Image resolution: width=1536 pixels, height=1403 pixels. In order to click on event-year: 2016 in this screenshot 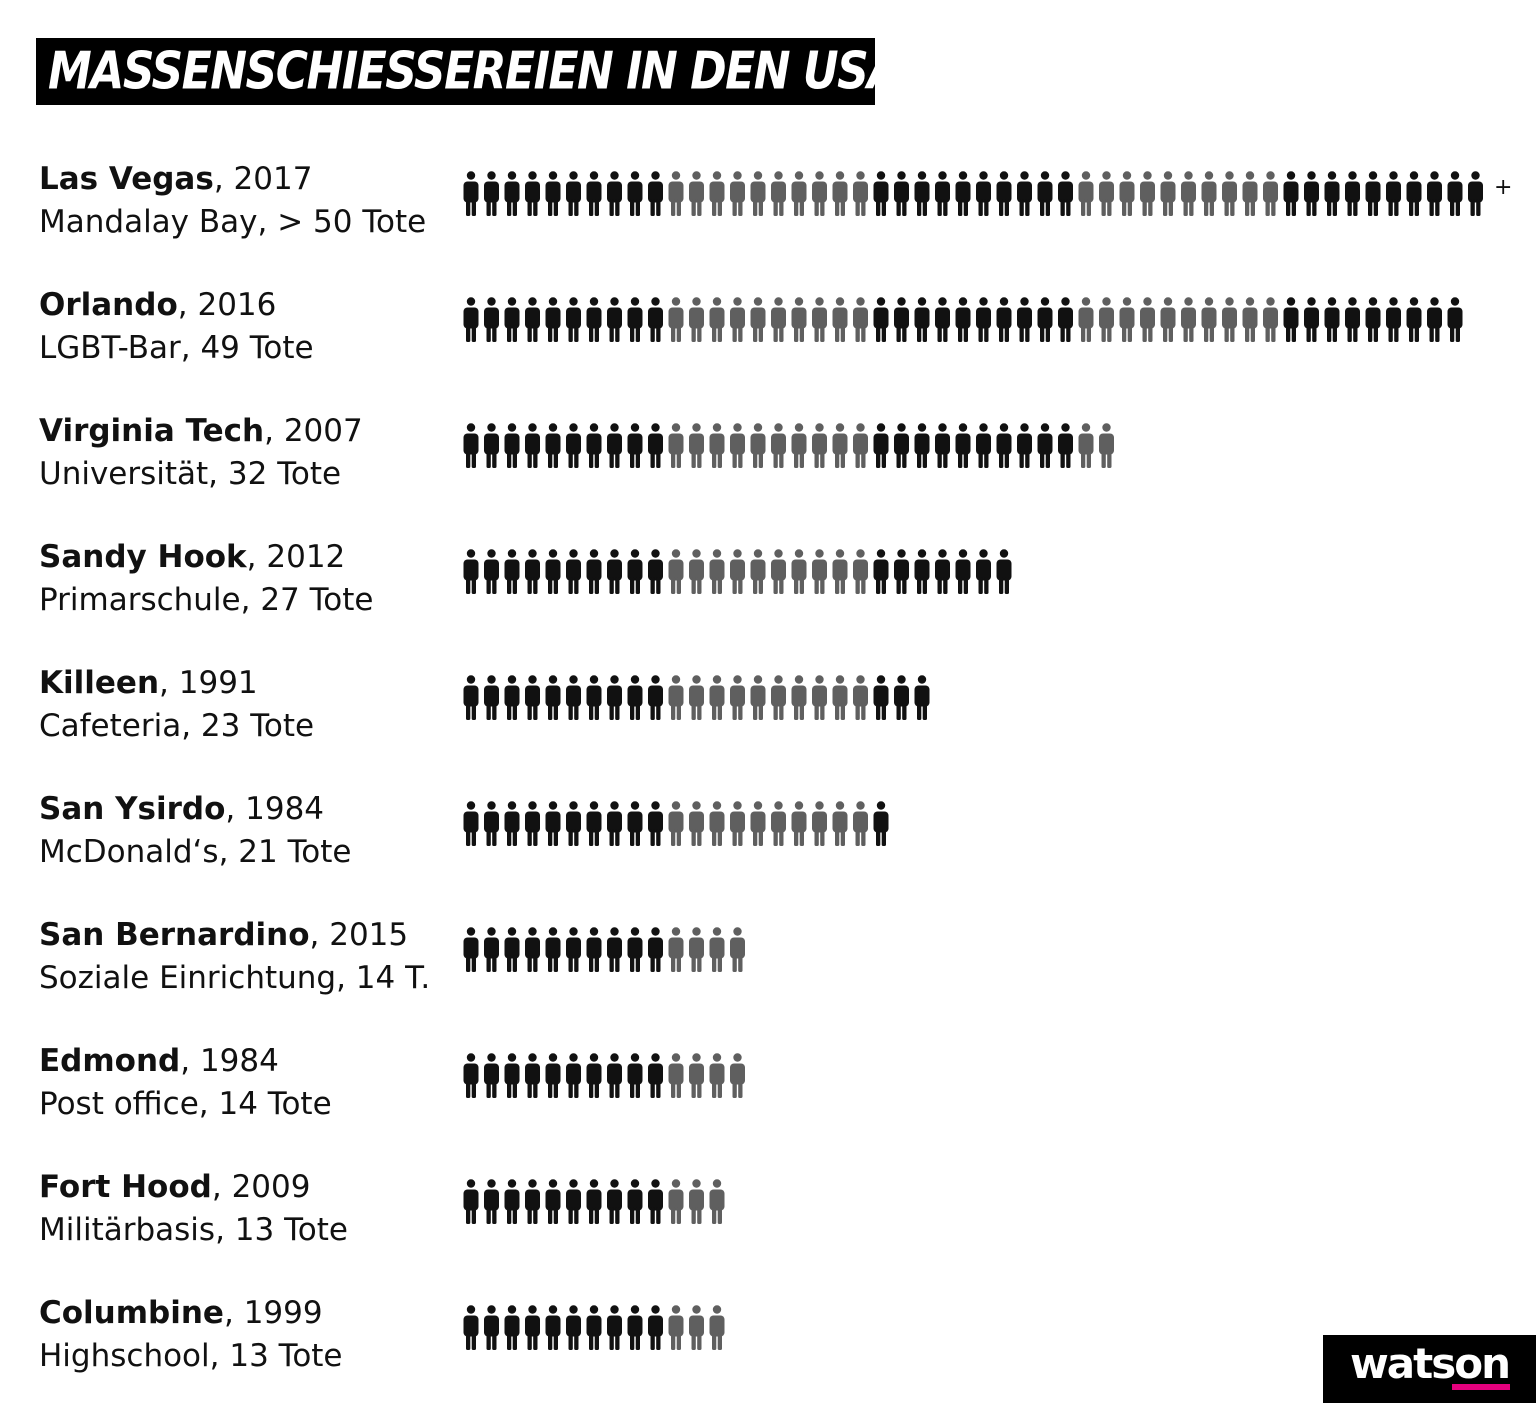, I will do `click(237, 305)`.